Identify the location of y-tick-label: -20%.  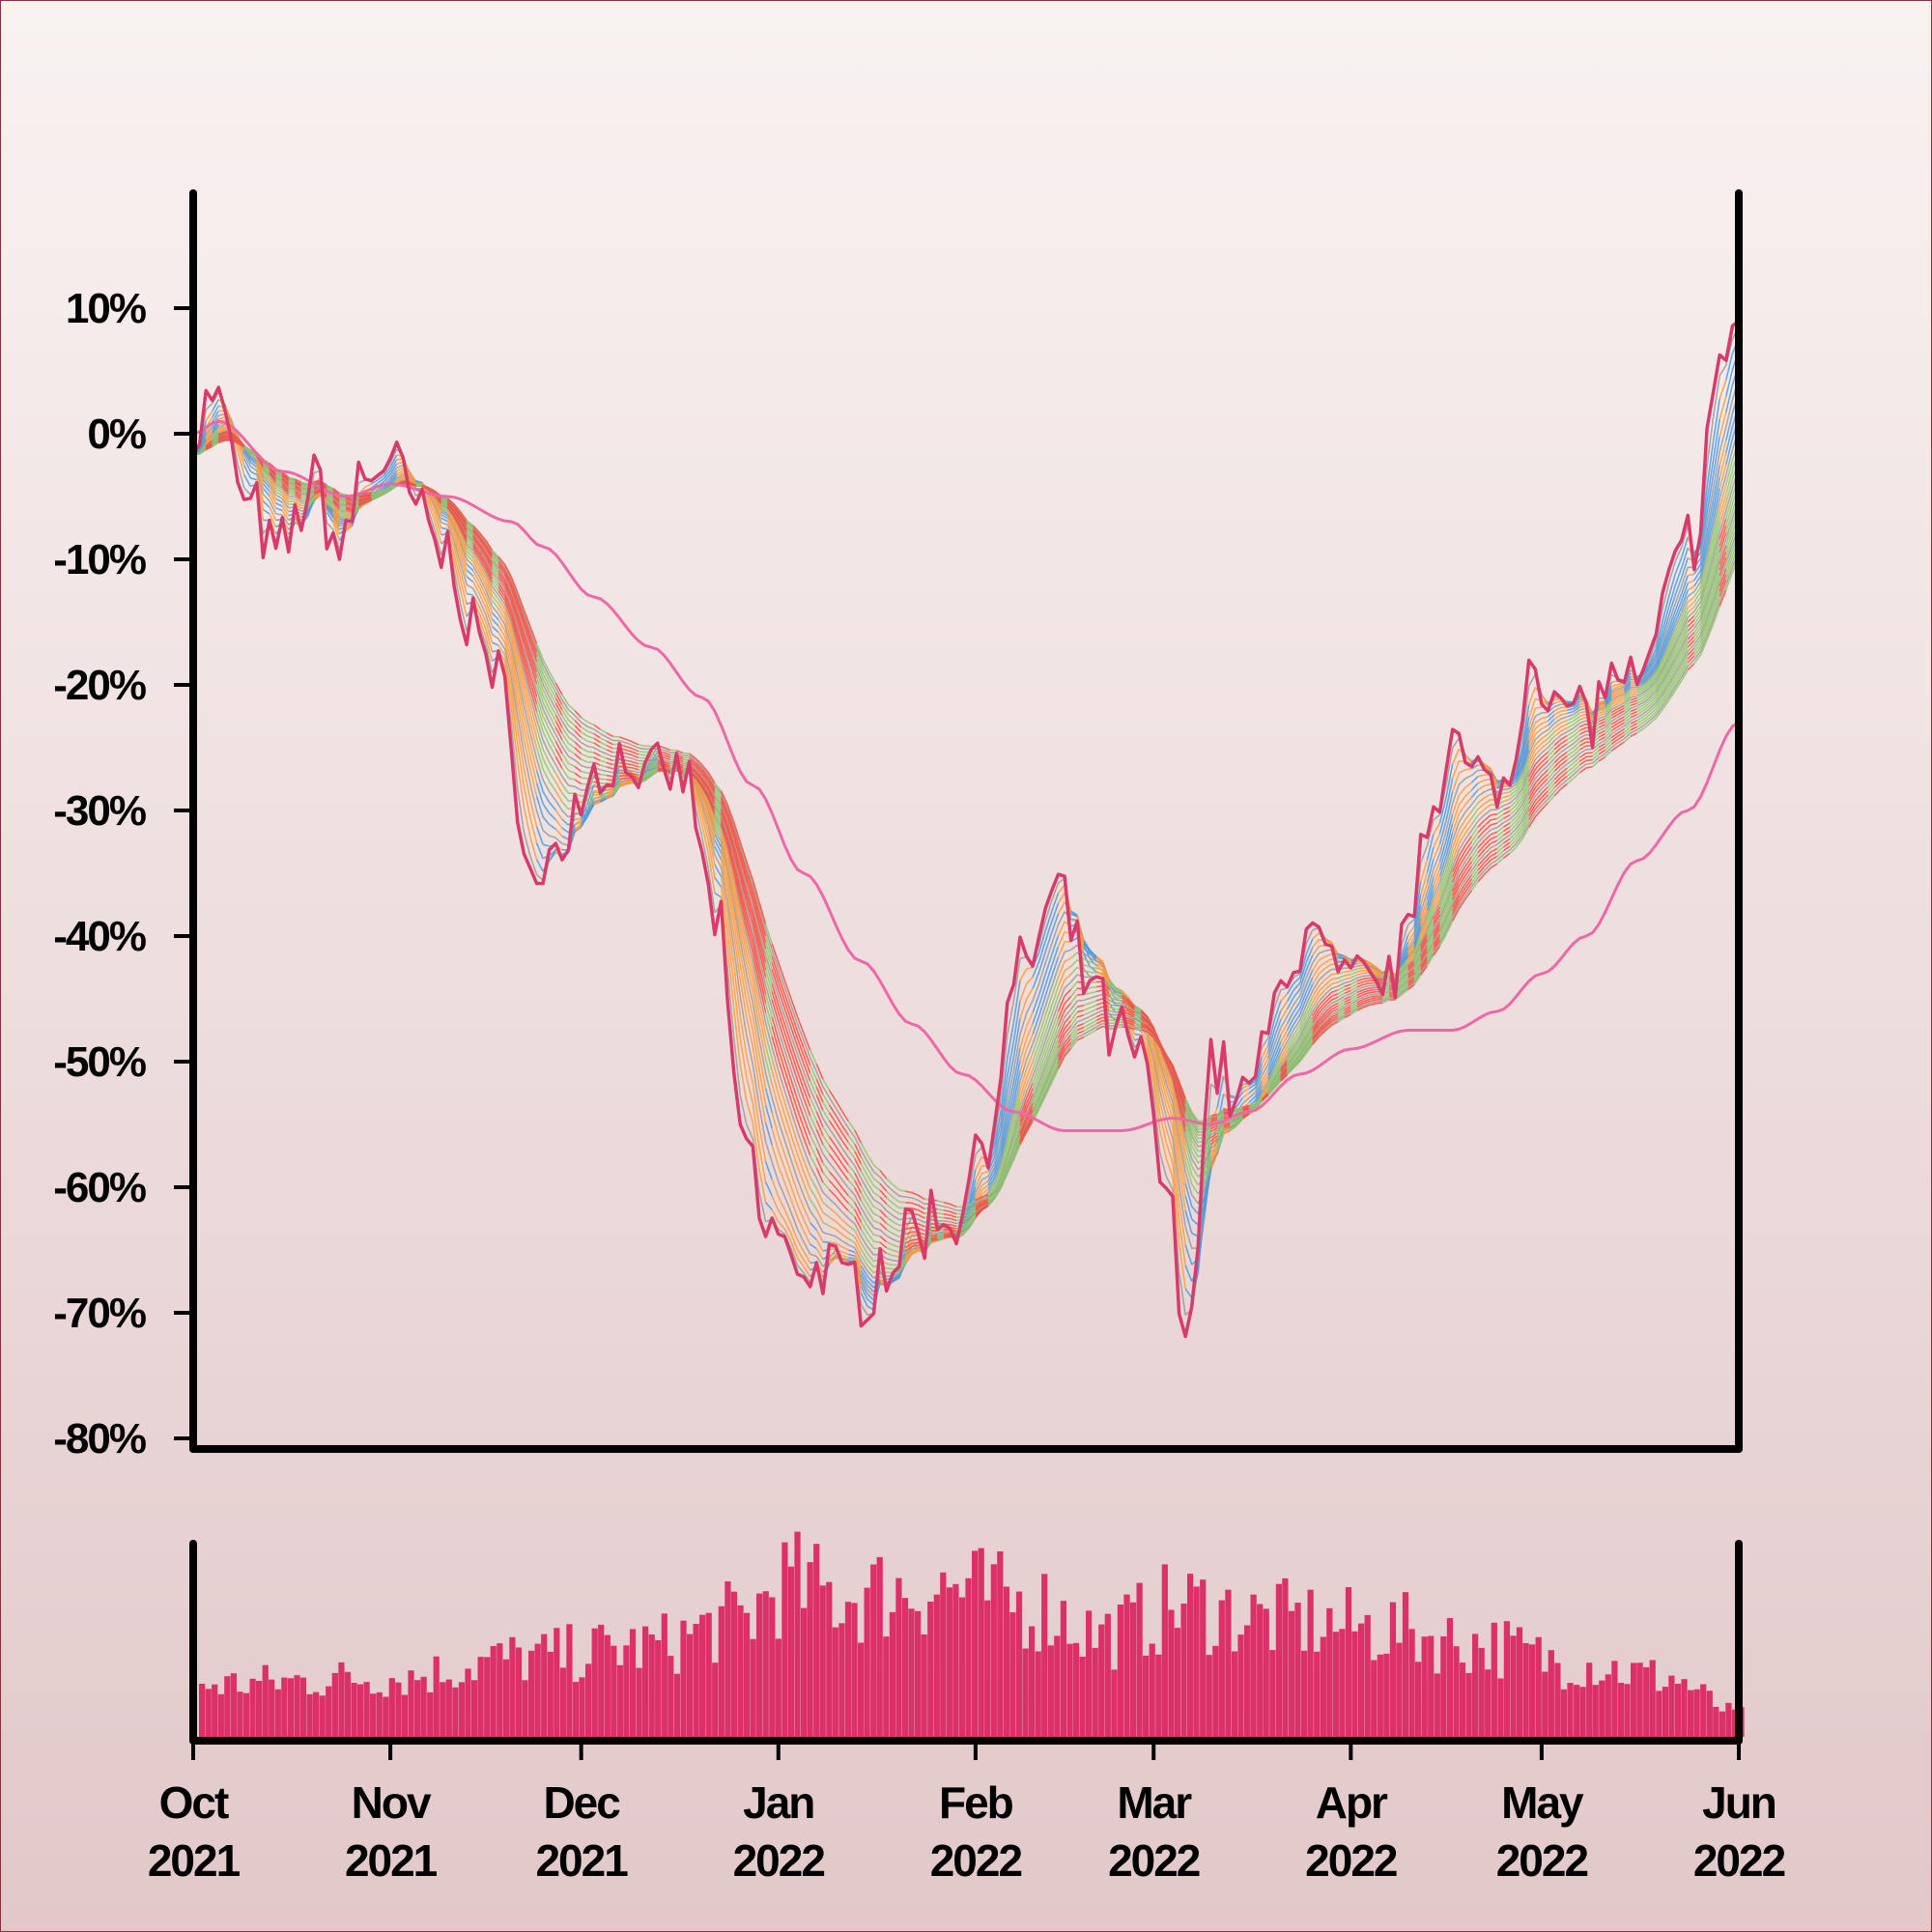
(99, 685).